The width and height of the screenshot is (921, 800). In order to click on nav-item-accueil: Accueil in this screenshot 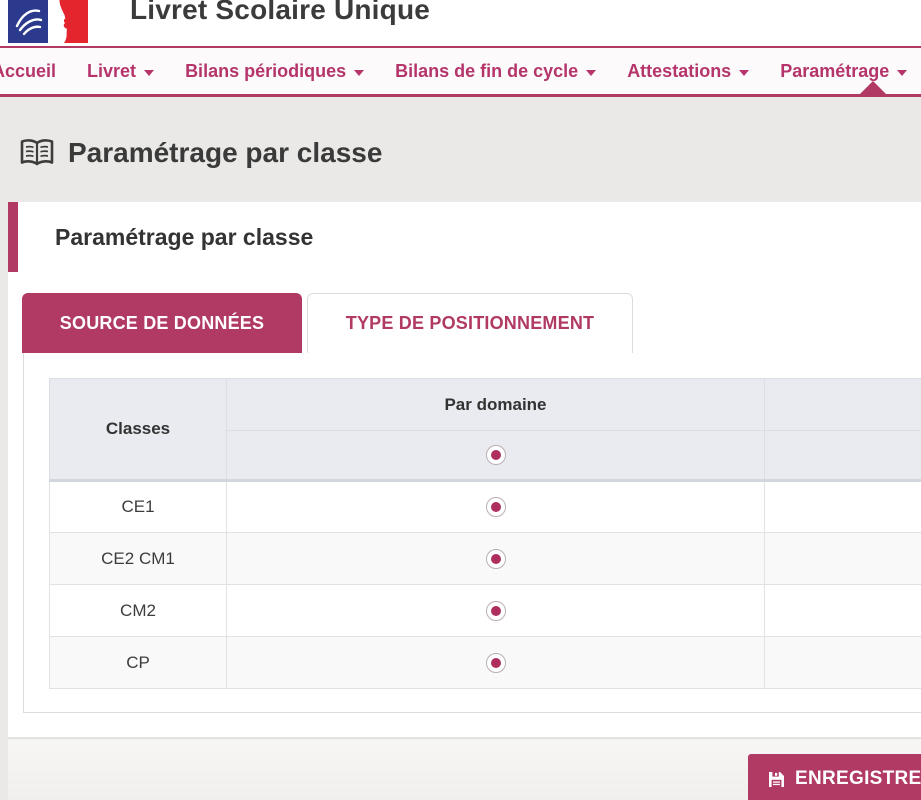, I will do `click(28, 70)`.